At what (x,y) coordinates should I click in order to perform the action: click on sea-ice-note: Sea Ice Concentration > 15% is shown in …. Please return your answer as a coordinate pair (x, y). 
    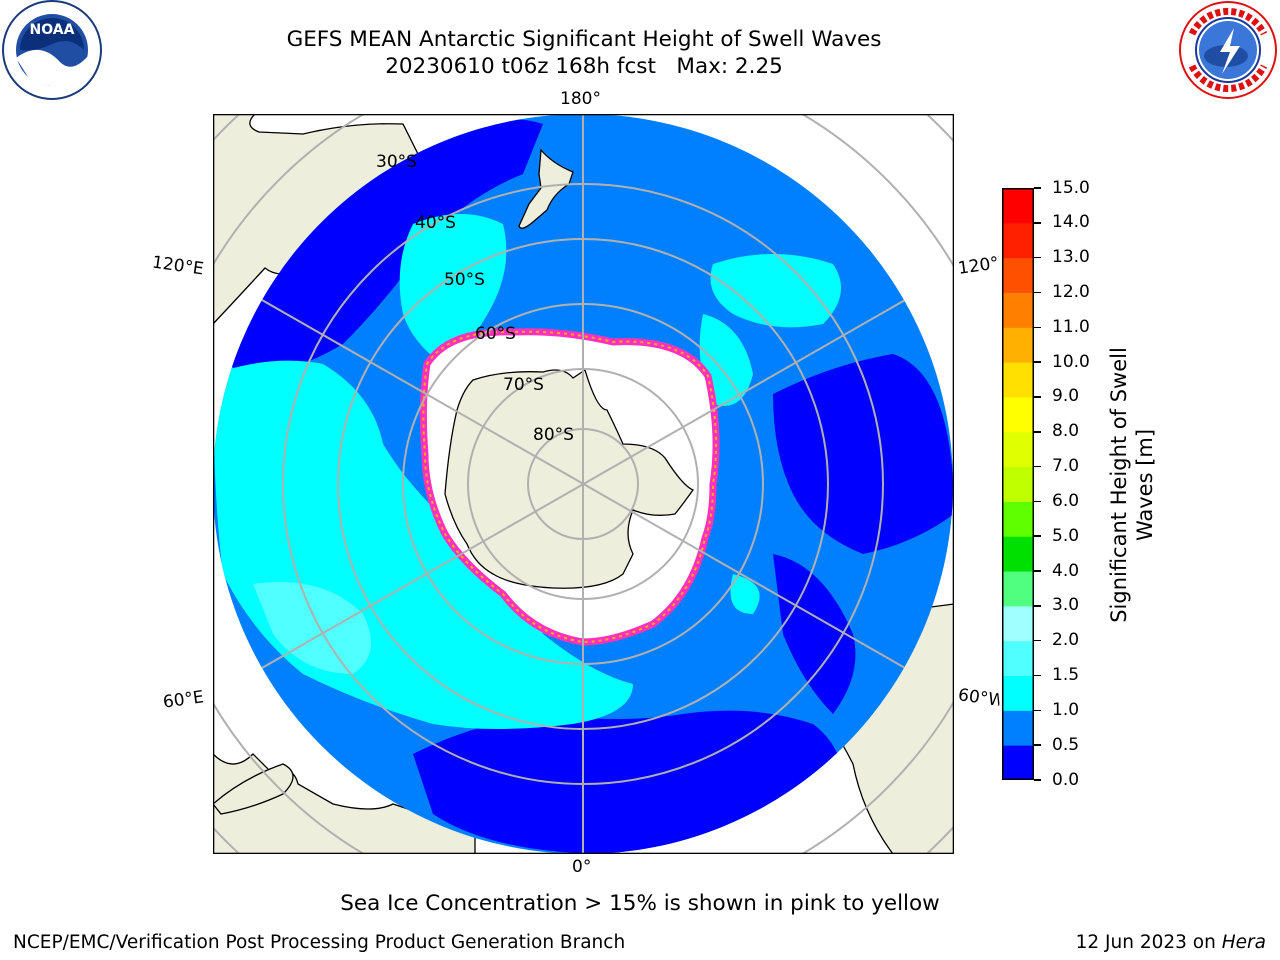
    Looking at the image, I should click on (640, 903).